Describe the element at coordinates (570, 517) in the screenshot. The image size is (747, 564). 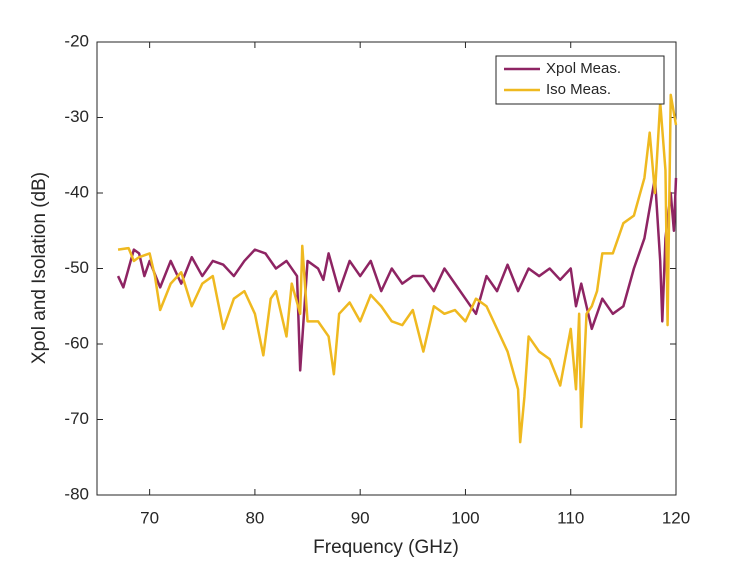
I see `x-tick-label: 110` at that location.